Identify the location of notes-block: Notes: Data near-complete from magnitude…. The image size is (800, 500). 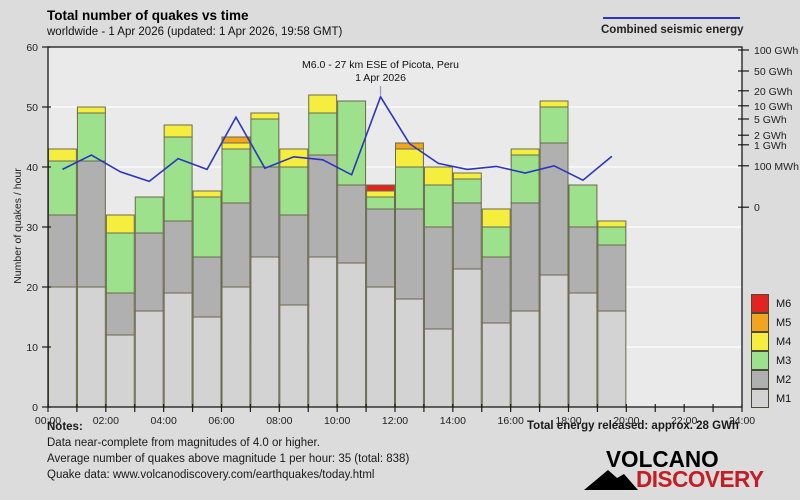
(228, 451).